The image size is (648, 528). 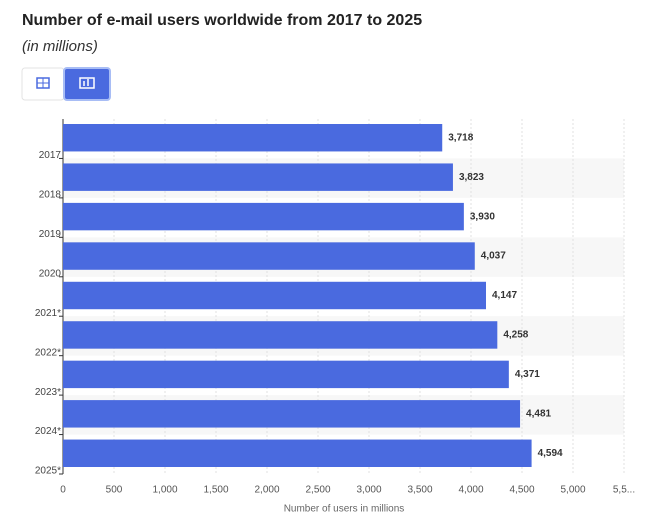 I want to click on value-label: 3,823, so click(x=471, y=177).